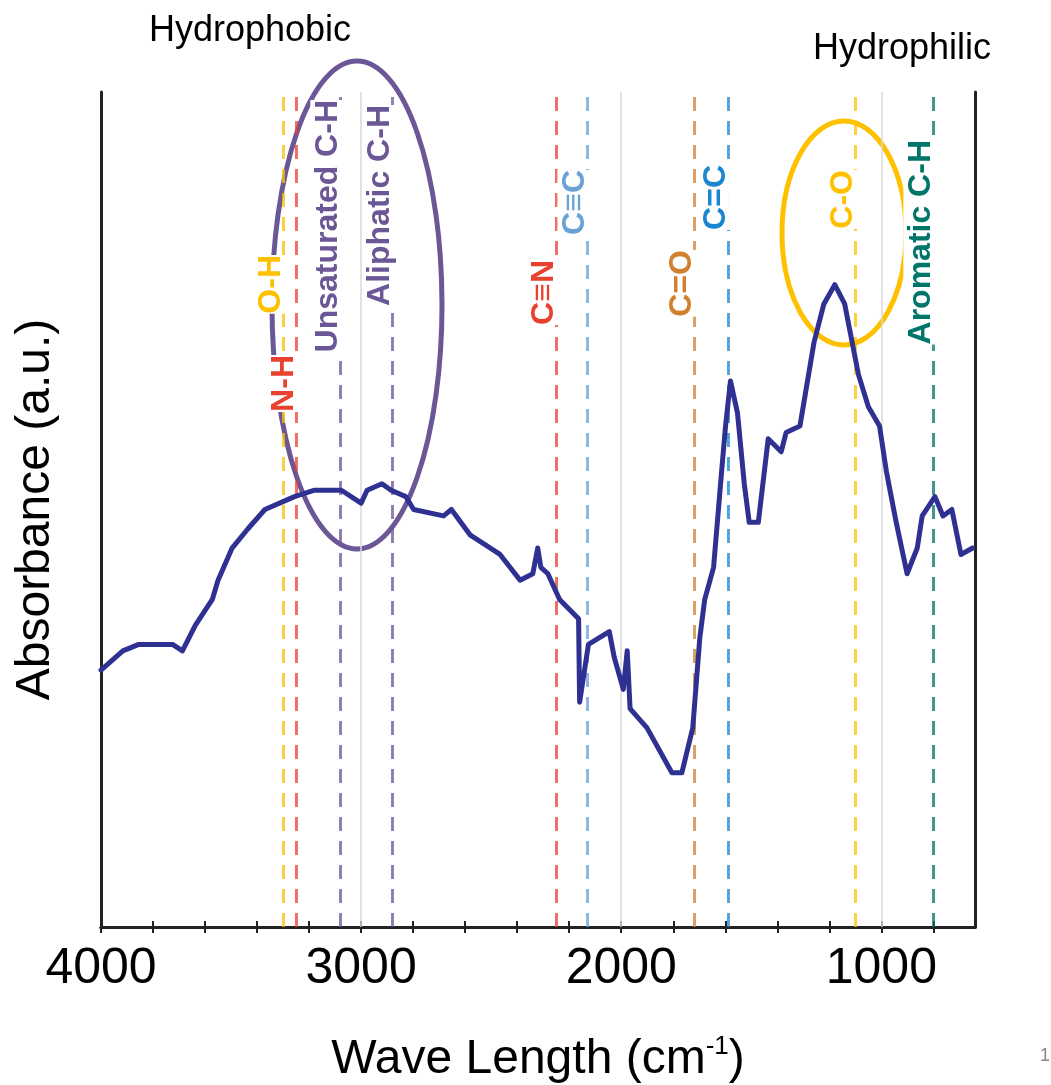 This screenshot has width=1051, height=1085. Describe the element at coordinates (32, 509) in the screenshot. I see `y-axis-title: Absorbance (a.u.)` at that location.